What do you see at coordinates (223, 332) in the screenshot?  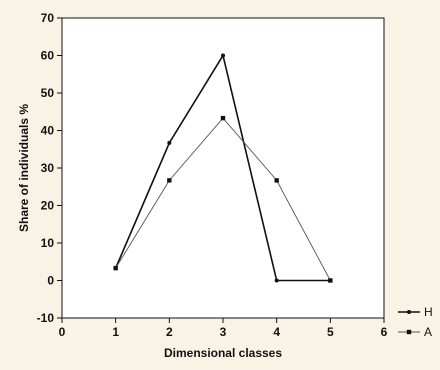 I see `x-tick-label-3: 3` at bounding box center [223, 332].